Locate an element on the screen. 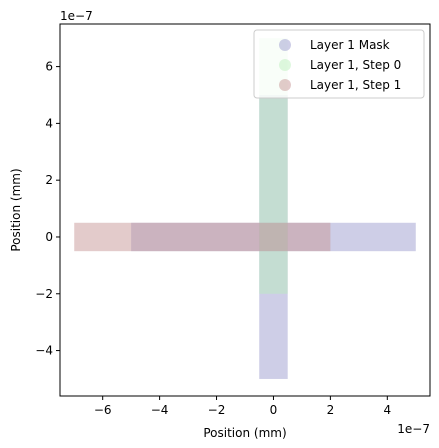 The image size is (439, 448). y-tick-label: 0 is located at coordinates (49, 237).